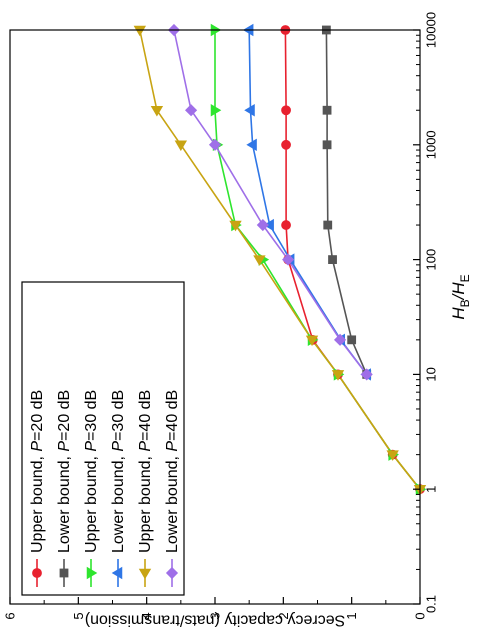 The width and height of the screenshot is (491, 631). Describe the element at coordinates (172, 471) in the screenshot. I see `legend-entry-6: Lower bound, P=40 dB` at that location.